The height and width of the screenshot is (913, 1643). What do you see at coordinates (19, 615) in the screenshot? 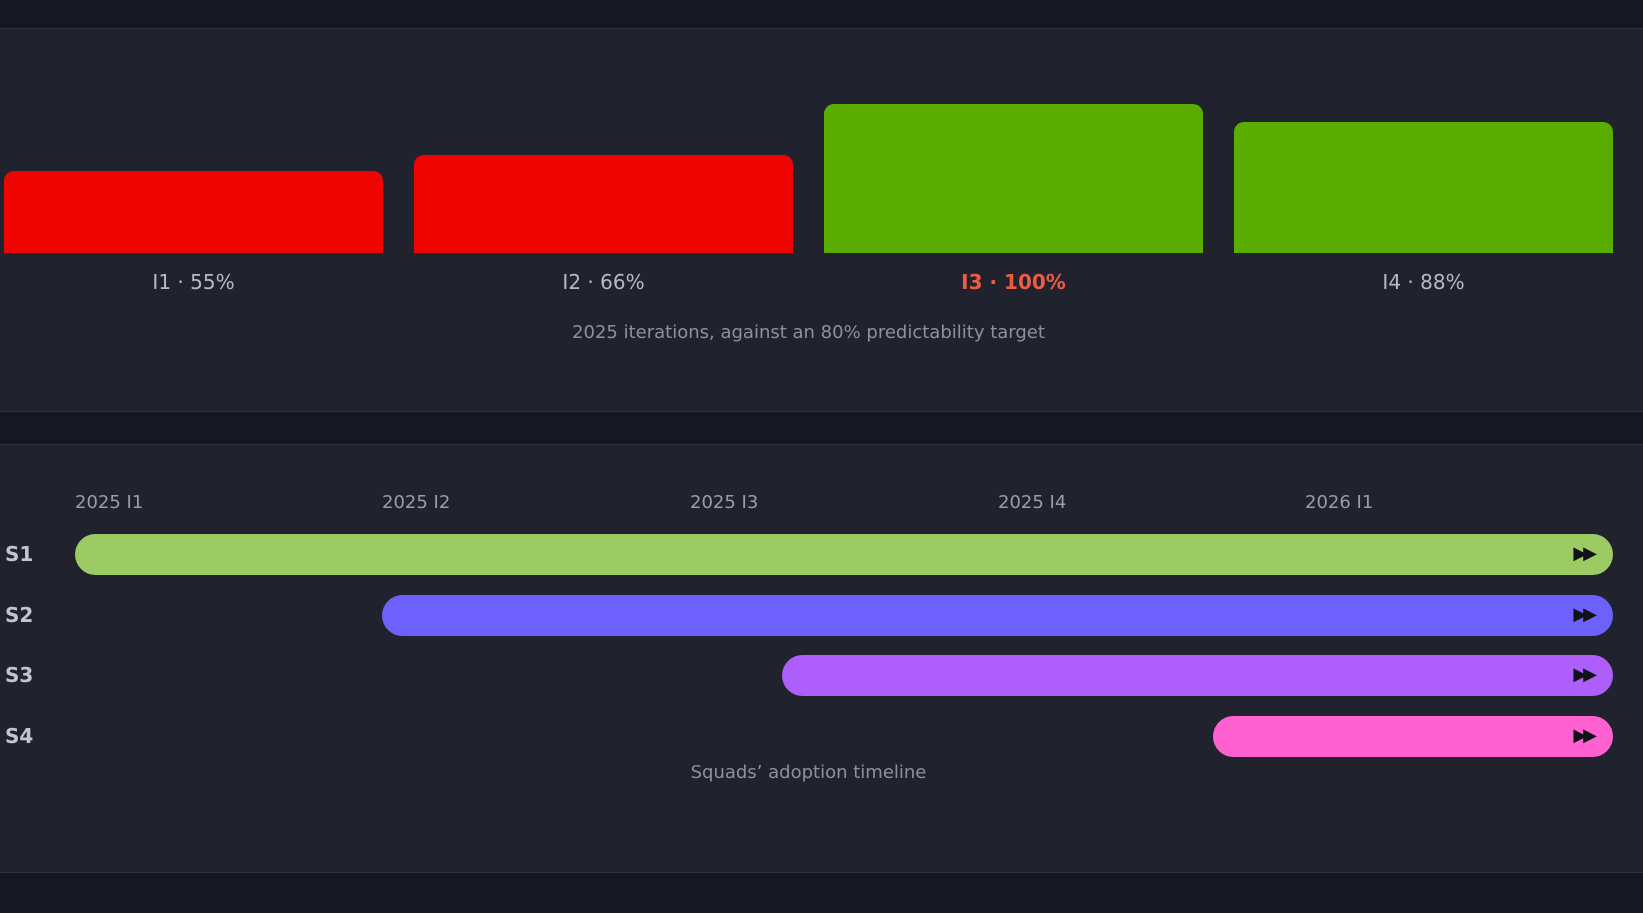
I see `squad-label-s2: S2` at bounding box center [19, 615].